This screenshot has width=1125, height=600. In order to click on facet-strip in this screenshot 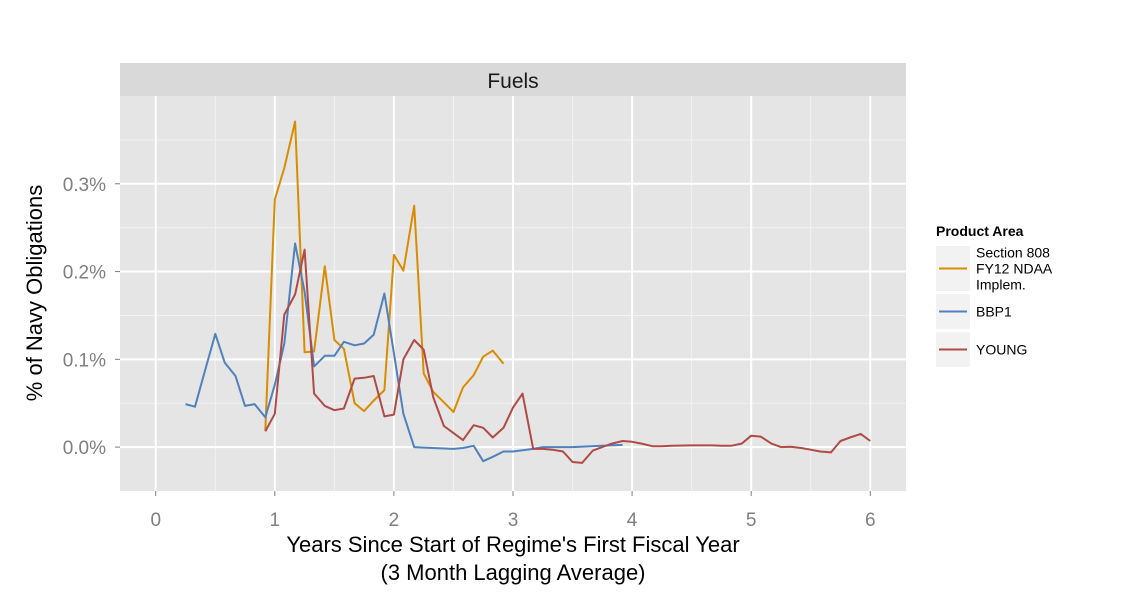, I will do `click(513, 79)`.